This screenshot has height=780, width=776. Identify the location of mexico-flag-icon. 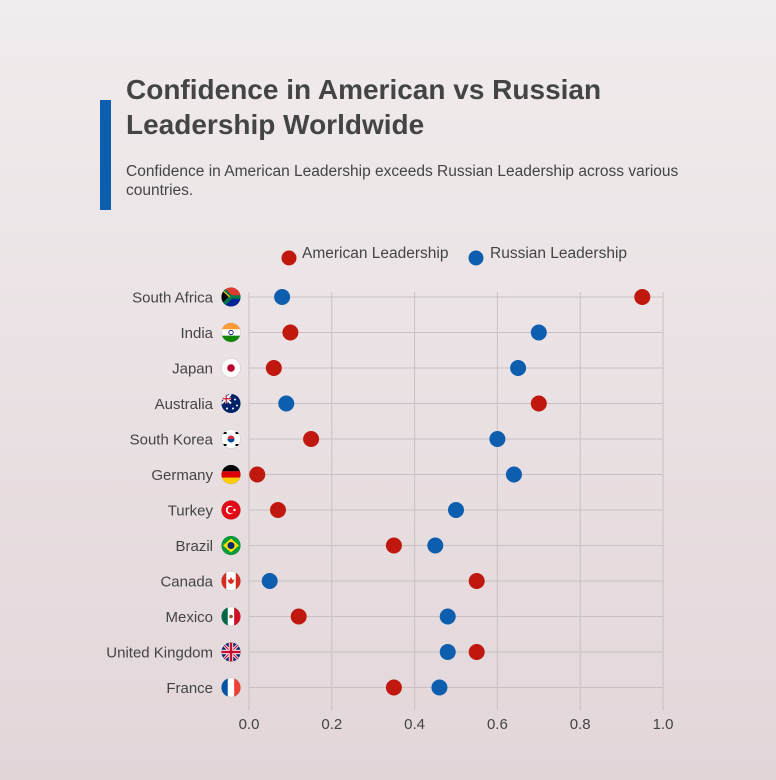
(231, 616).